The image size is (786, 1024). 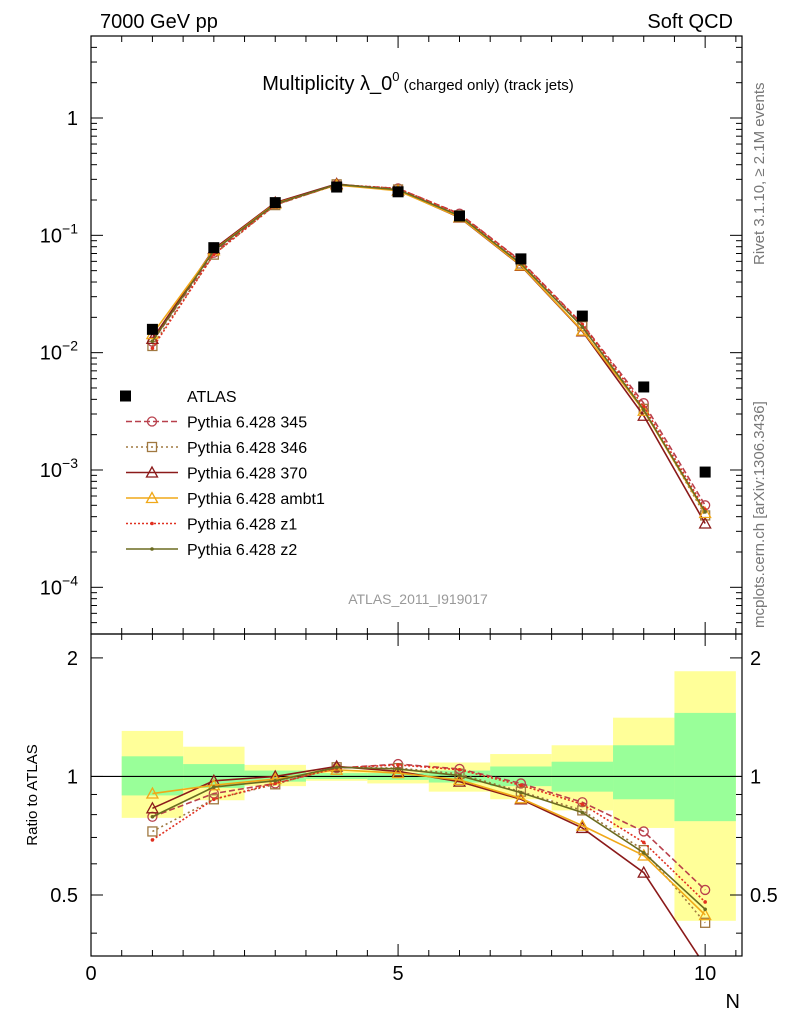 What do you see at coordinates (690, 22) in the screenshot?
I see `process-label: Soft QCD` at bounding box center [690, 22].